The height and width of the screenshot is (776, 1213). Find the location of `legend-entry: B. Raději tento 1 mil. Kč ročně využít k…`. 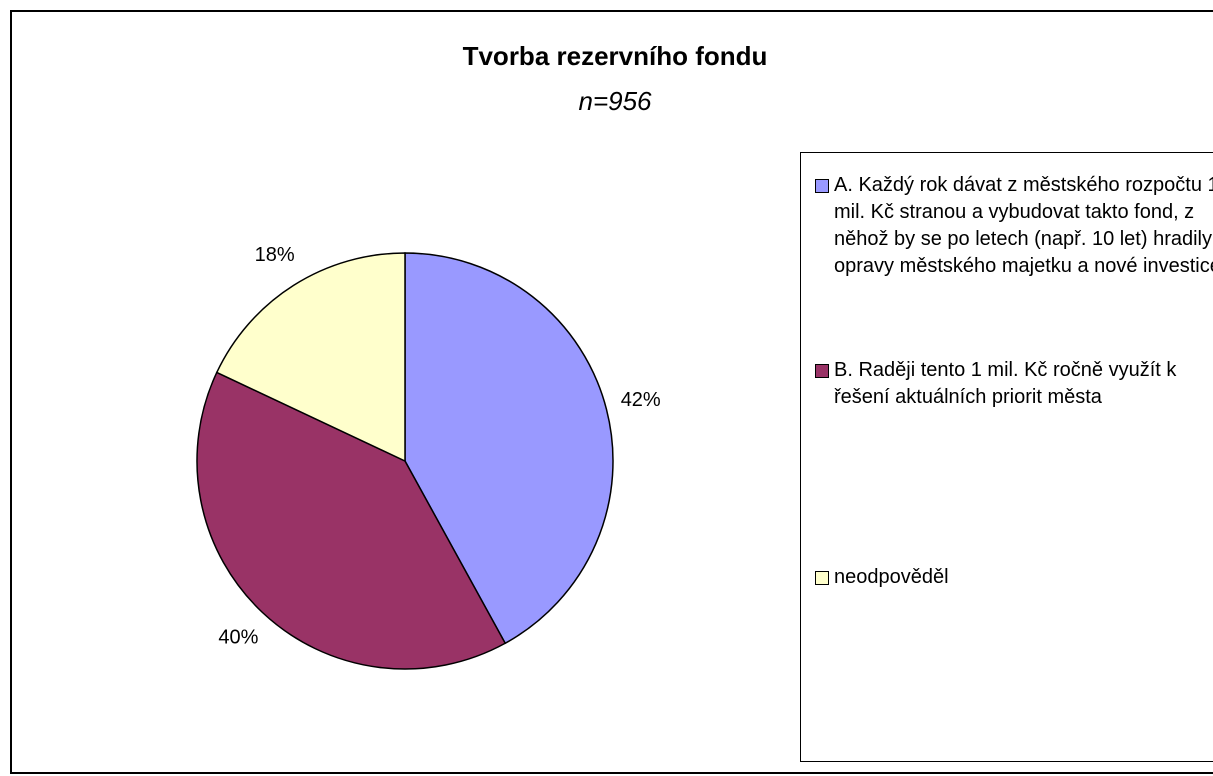

legend-entry: B. Raději tento 1 mil. Kč ročně využít k… is located at coordinates (1014, 384).